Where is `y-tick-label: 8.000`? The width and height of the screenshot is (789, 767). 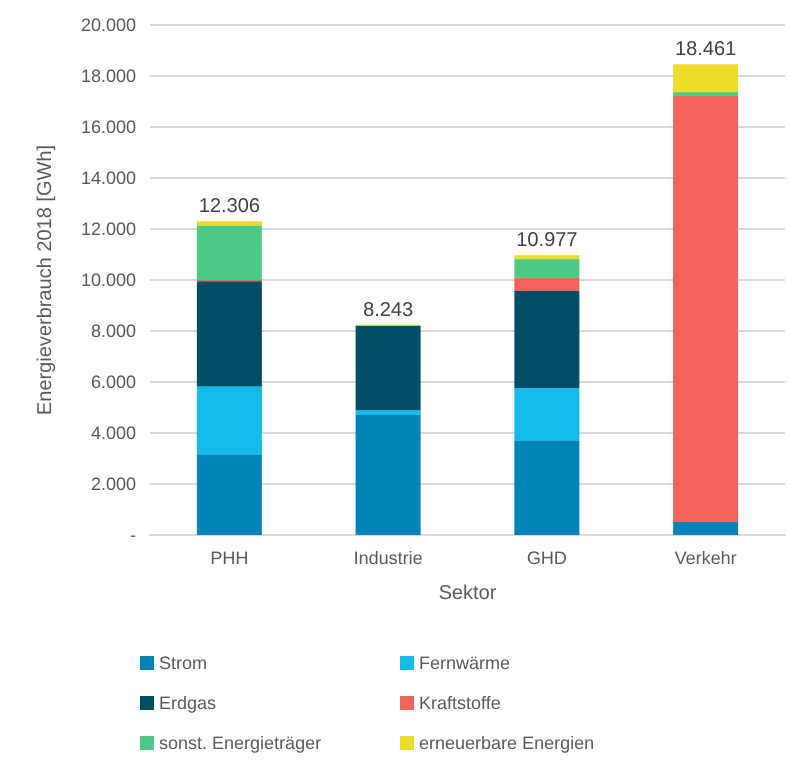
y-tick-label: 8.000 is located at coordinates (113, 331).